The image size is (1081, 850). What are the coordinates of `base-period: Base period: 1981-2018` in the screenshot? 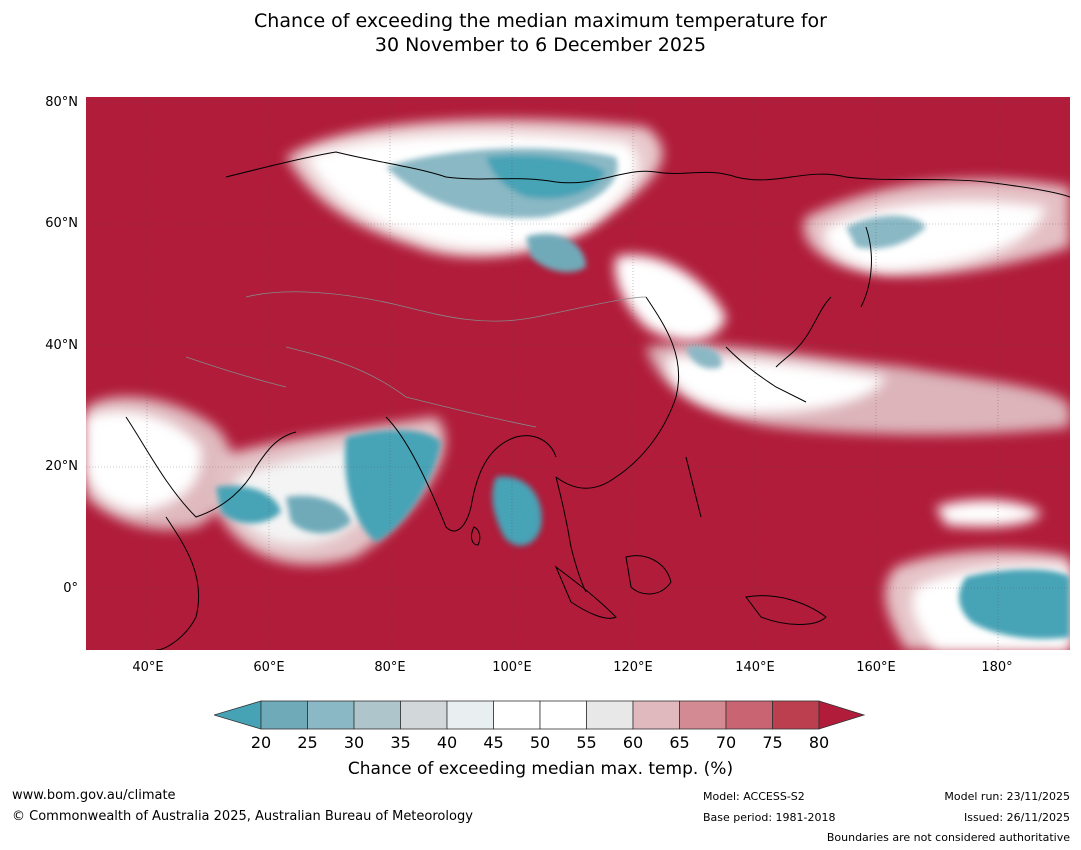 It's located at (769, 817).